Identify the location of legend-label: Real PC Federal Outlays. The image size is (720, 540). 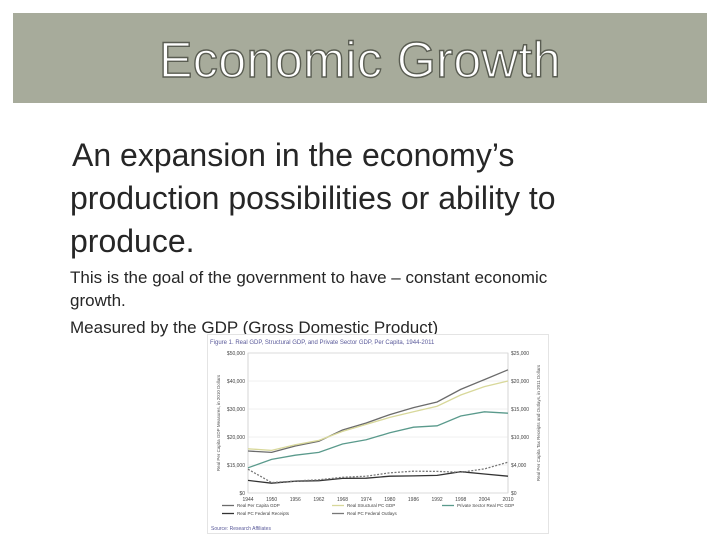
(372, 513).